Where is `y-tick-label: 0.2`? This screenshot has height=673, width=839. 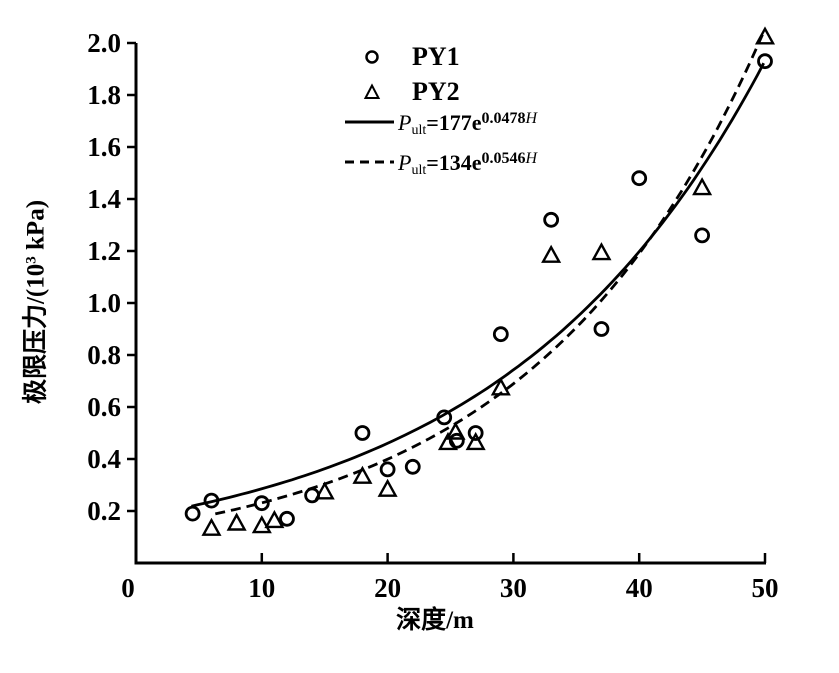
y-tick-label: 0.2 is located at coordinates (104, 511).